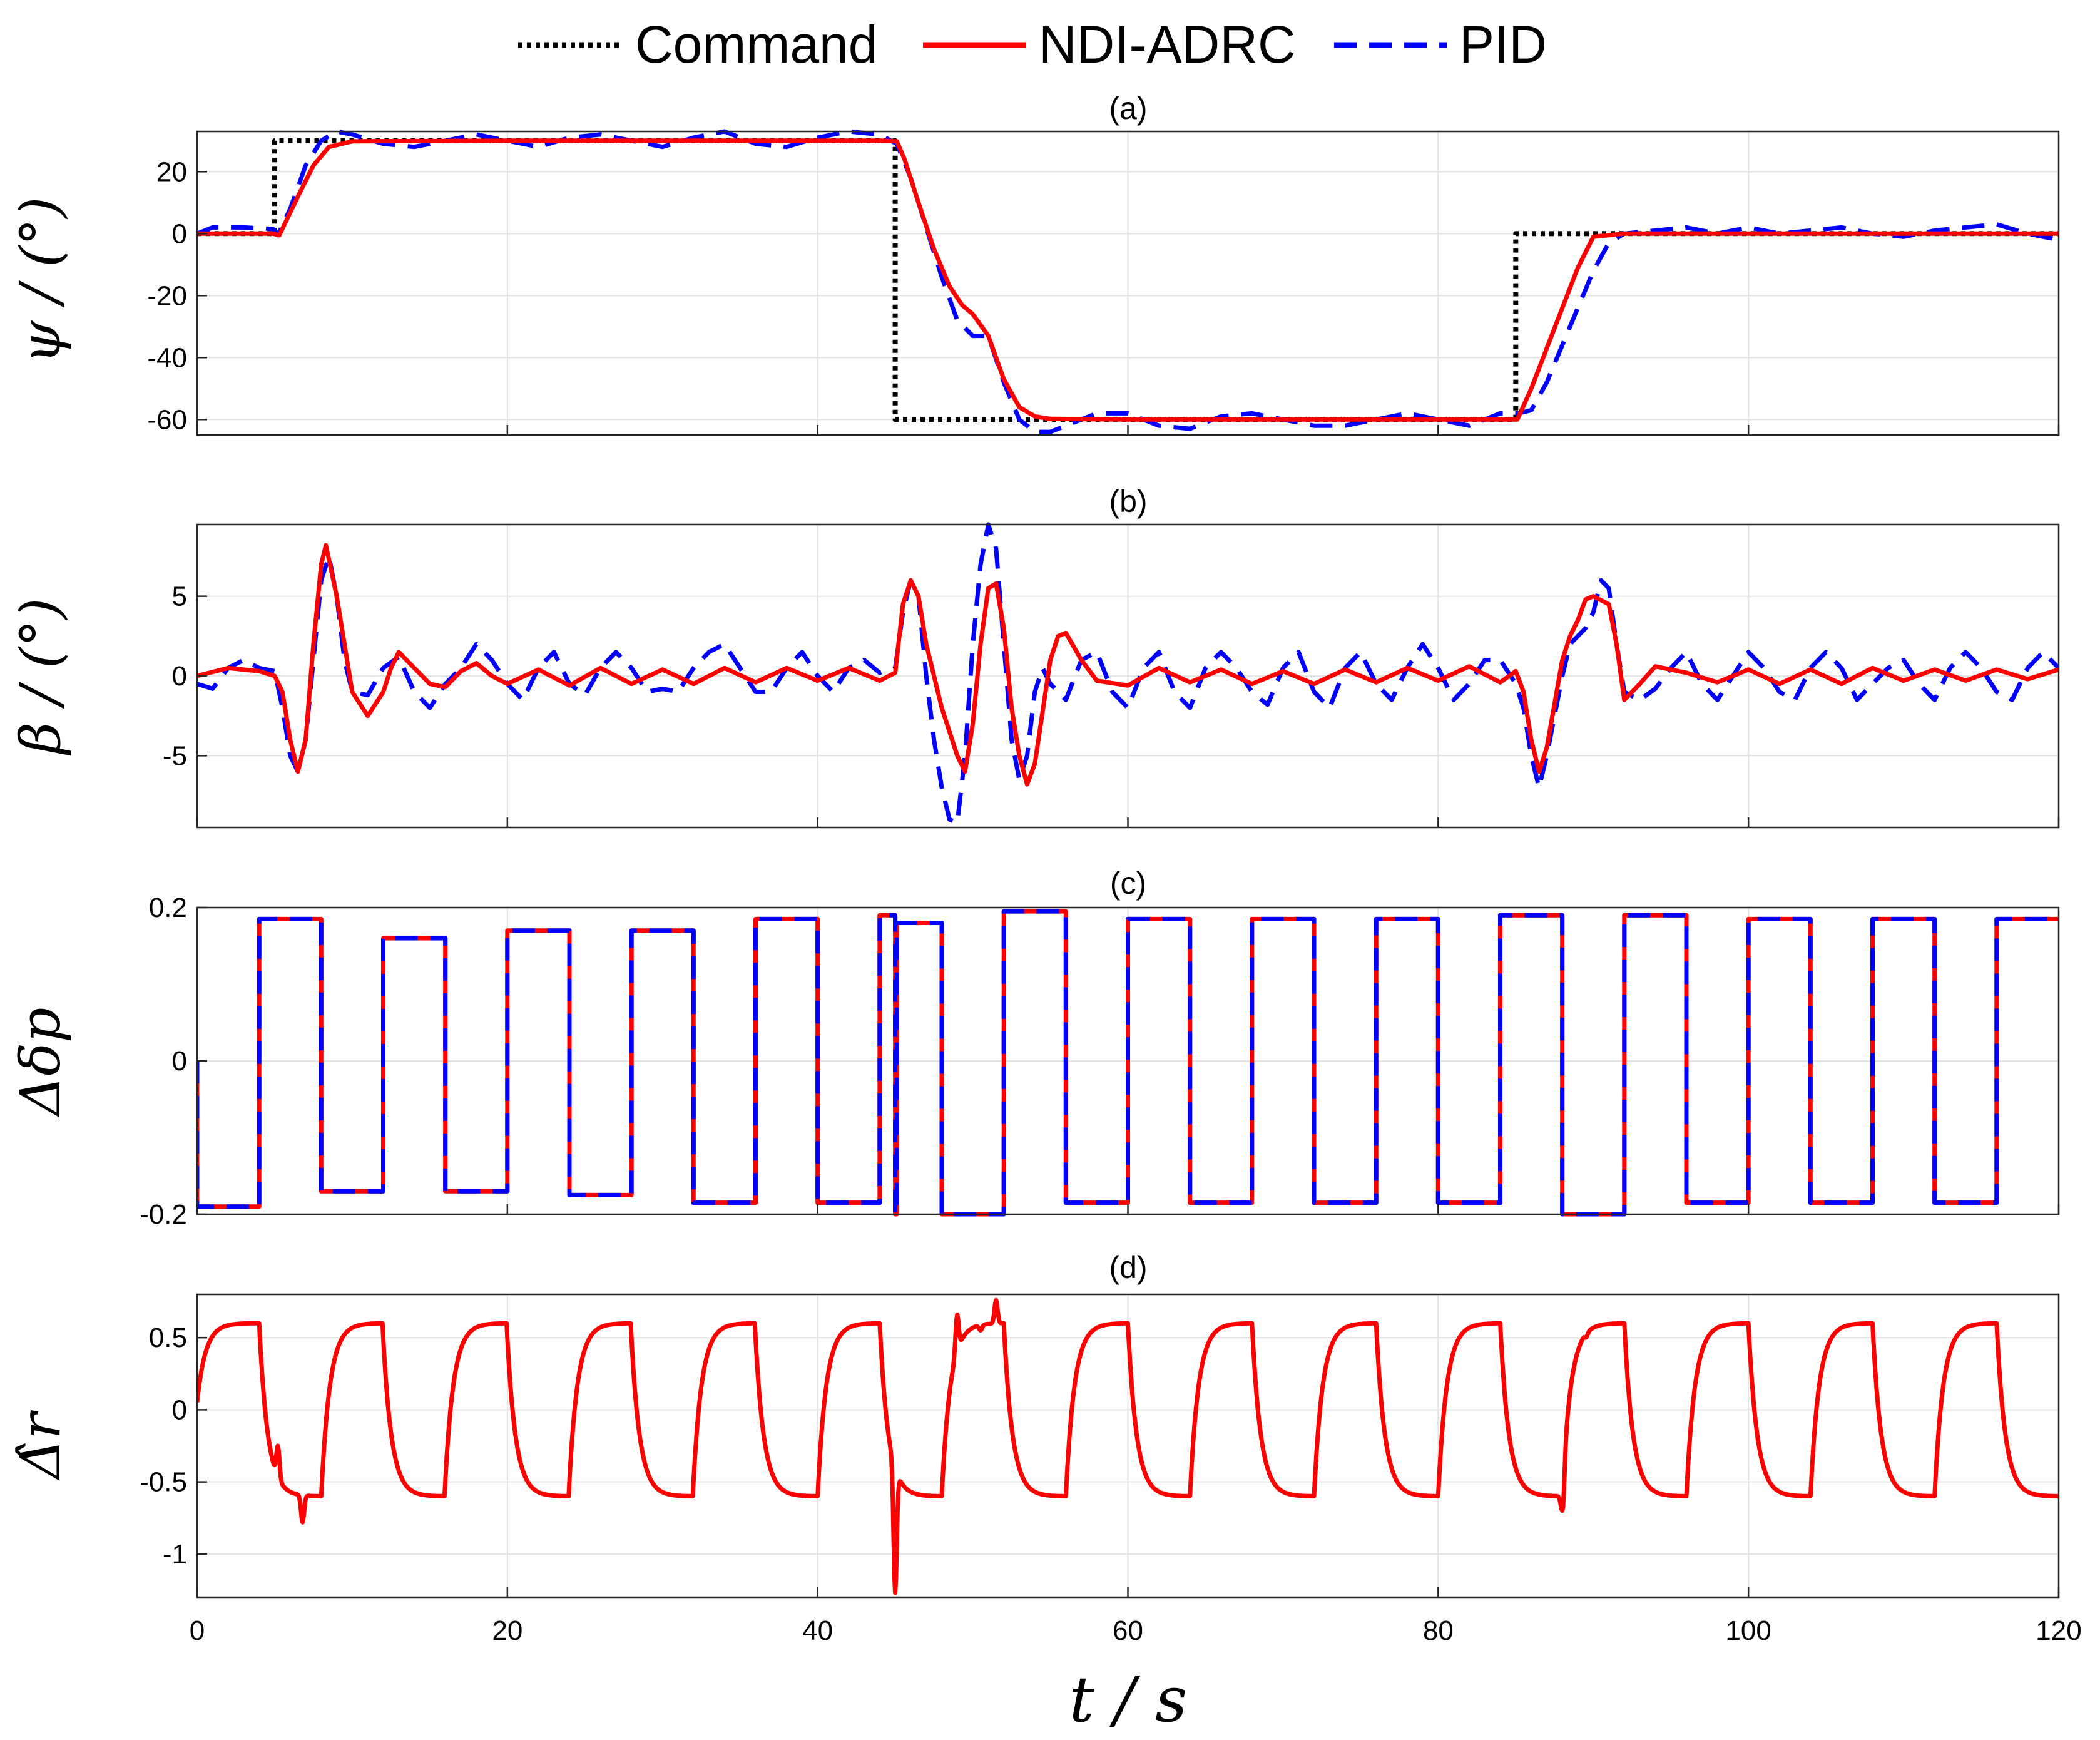  Describe the element at coordinates (167, 419) in the screenshot. I see `y-tick-label: -60` at that location.